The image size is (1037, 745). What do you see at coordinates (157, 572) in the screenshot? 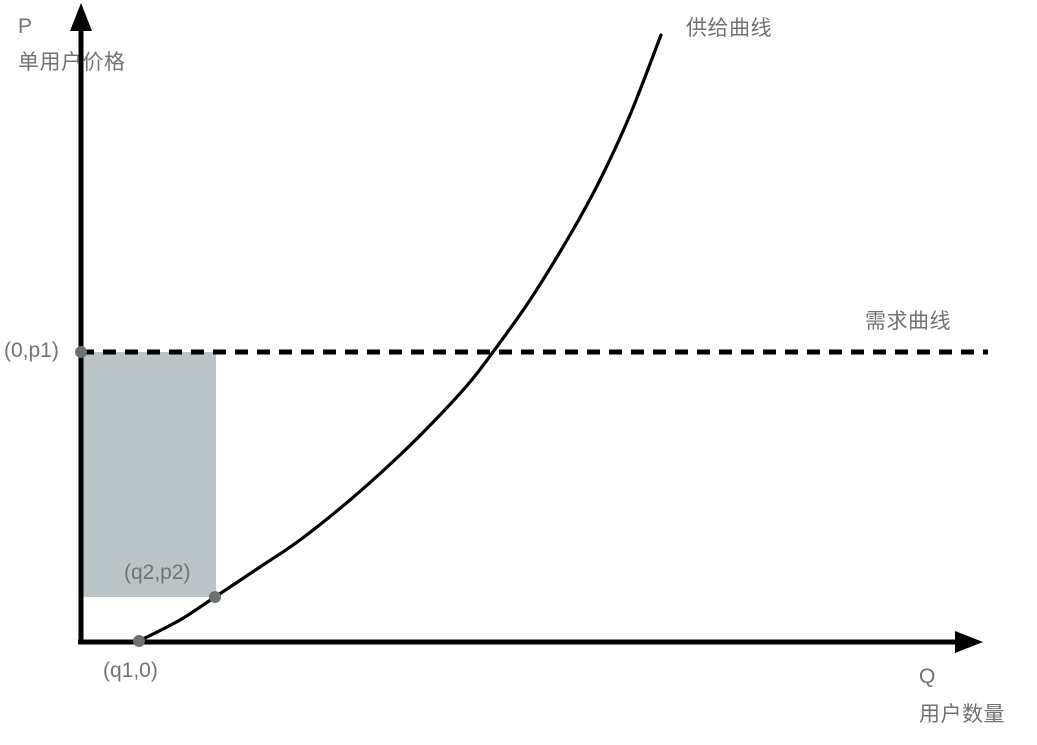
I see `point-label-q2p2: (q2,p2)` at bounding box center [157, 572].